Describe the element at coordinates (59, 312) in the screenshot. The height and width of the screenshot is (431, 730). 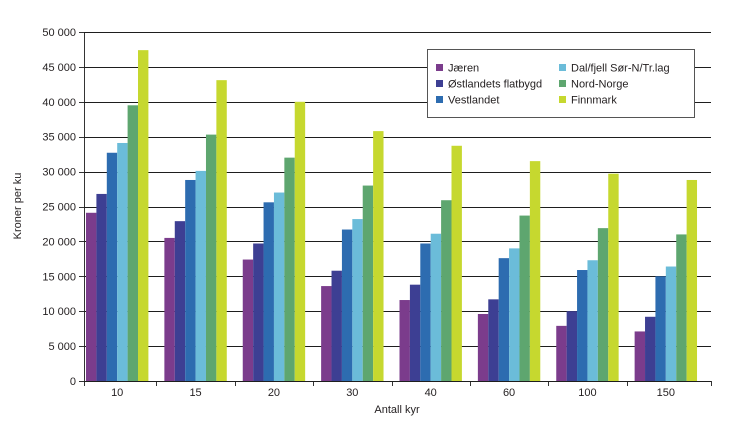
I see `y-tick-label: 10 000` at that location.